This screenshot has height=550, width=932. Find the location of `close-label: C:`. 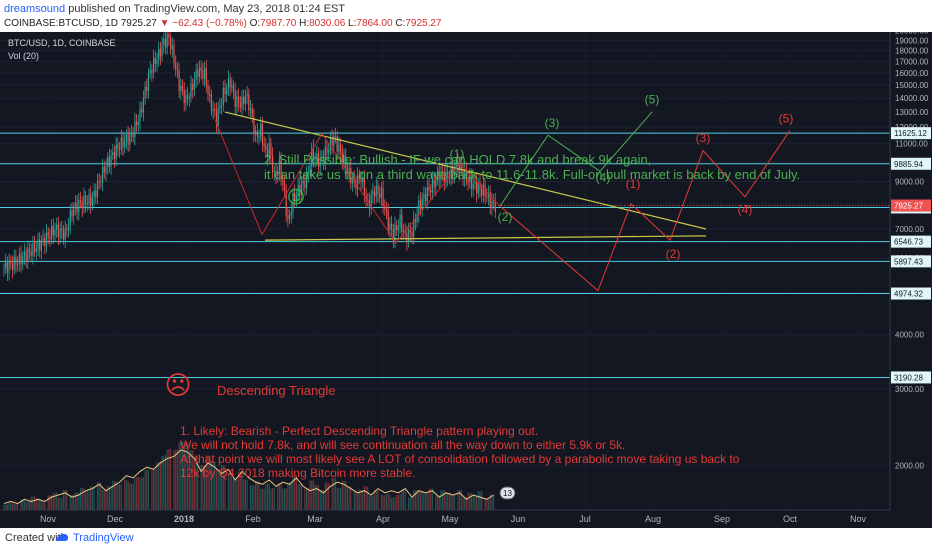

close-label: C: is located at coordinates (400, 23).